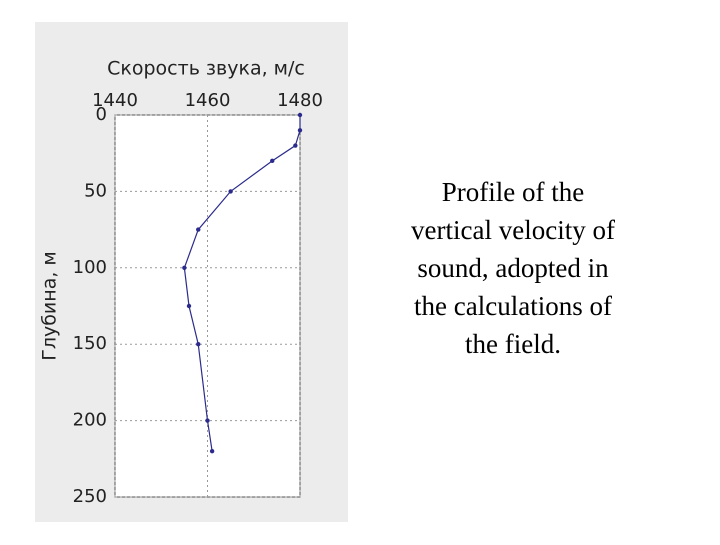 This screenshot has height=545, width=720. What do you see at coordinates (300, 100) in the screenshot?
I see `x-tick-label: 1480` at bounding box center [300, 100].